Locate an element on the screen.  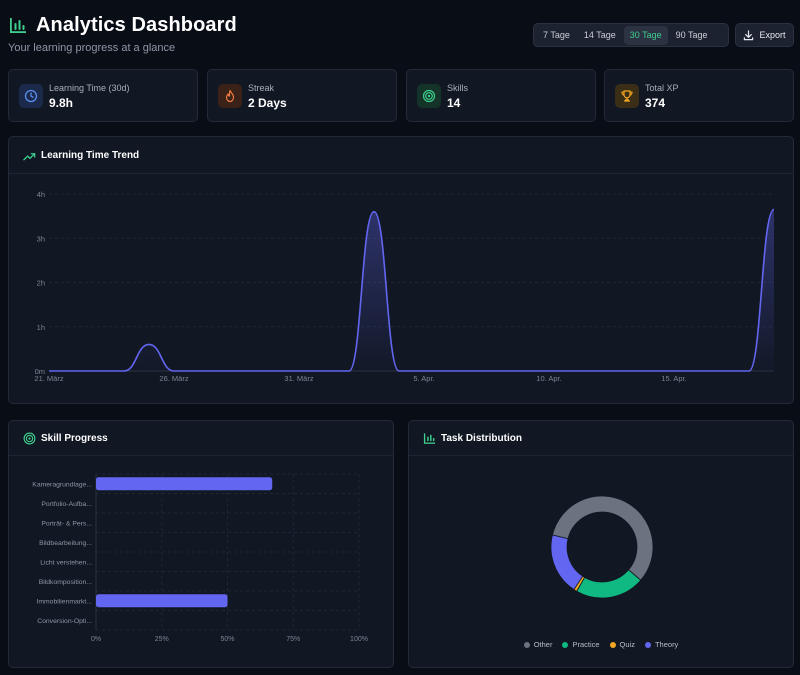
y-tick-label: 1h is located at coordinates (41, 327).